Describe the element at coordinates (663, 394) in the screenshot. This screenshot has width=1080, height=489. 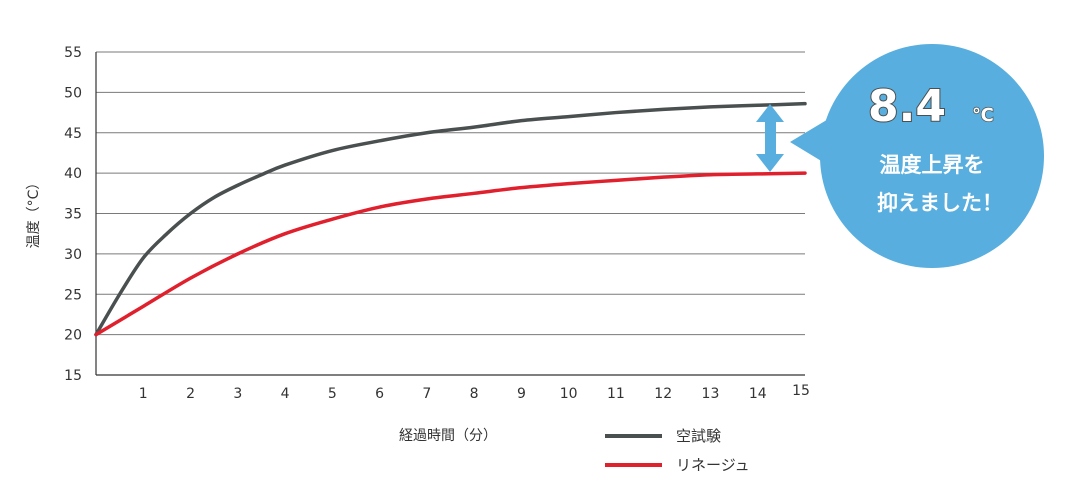
I see `x-tick-label: 12` at that location.